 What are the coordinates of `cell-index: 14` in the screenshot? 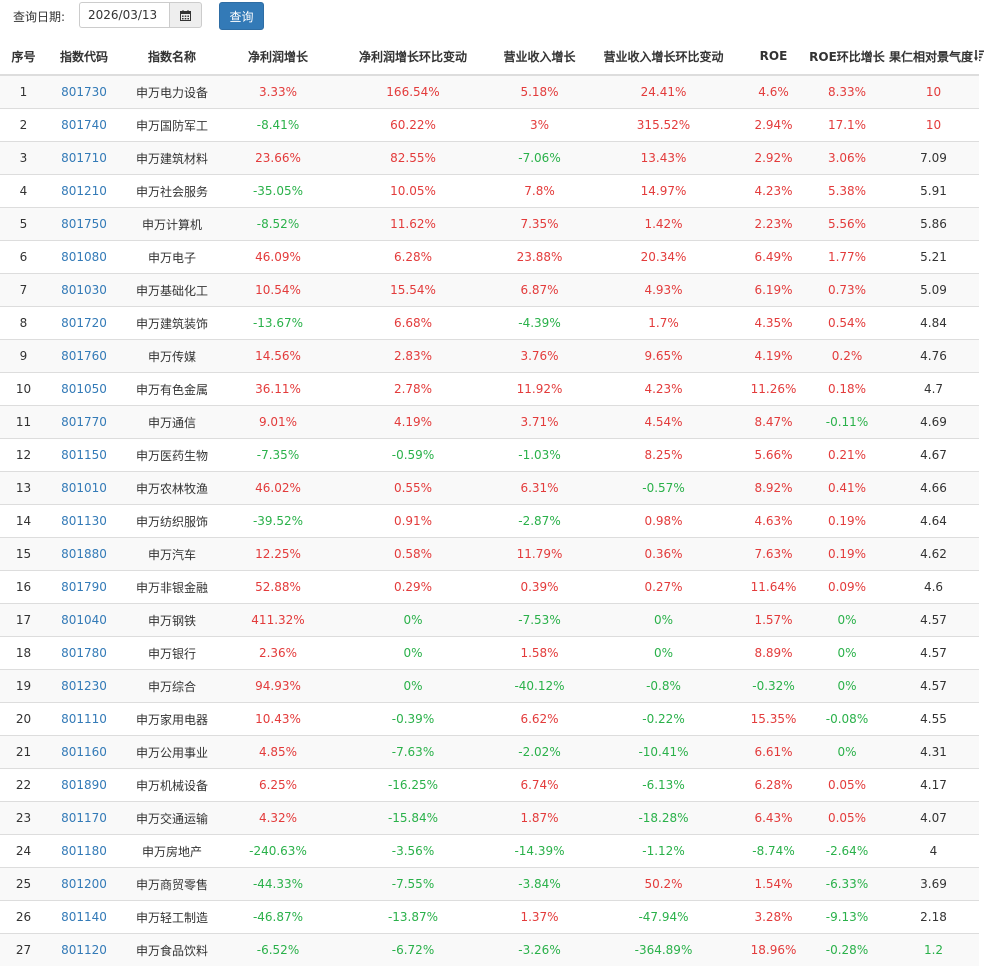 It's located at (23, 521).